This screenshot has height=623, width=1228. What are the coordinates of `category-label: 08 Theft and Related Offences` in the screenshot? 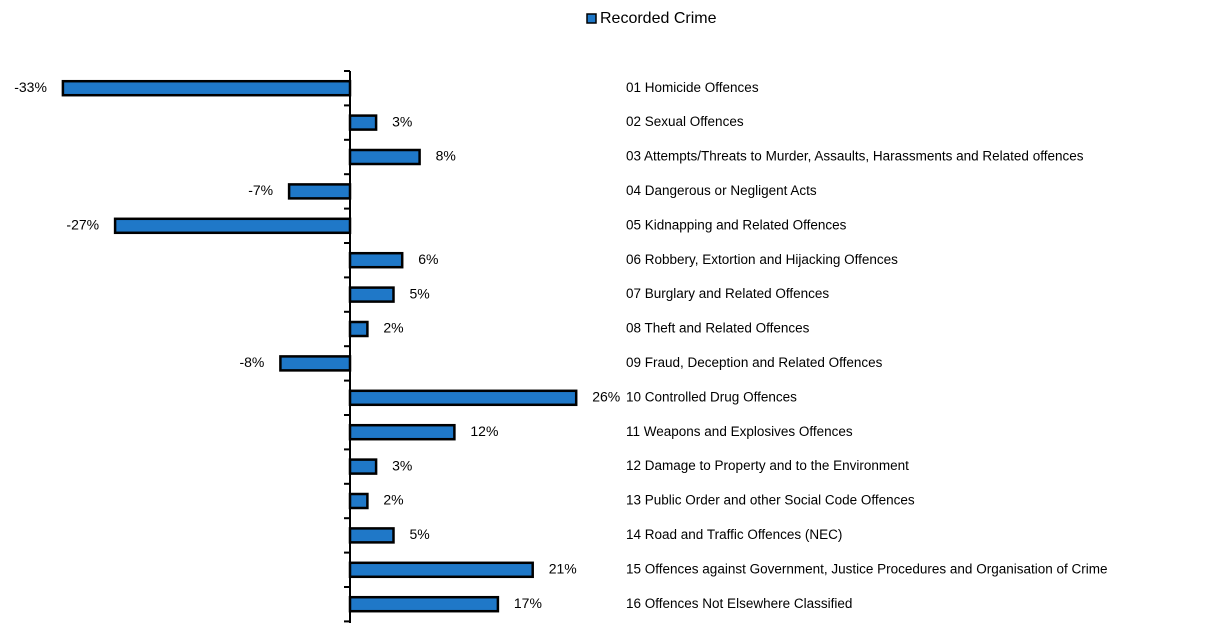 It's located at (718, 328).